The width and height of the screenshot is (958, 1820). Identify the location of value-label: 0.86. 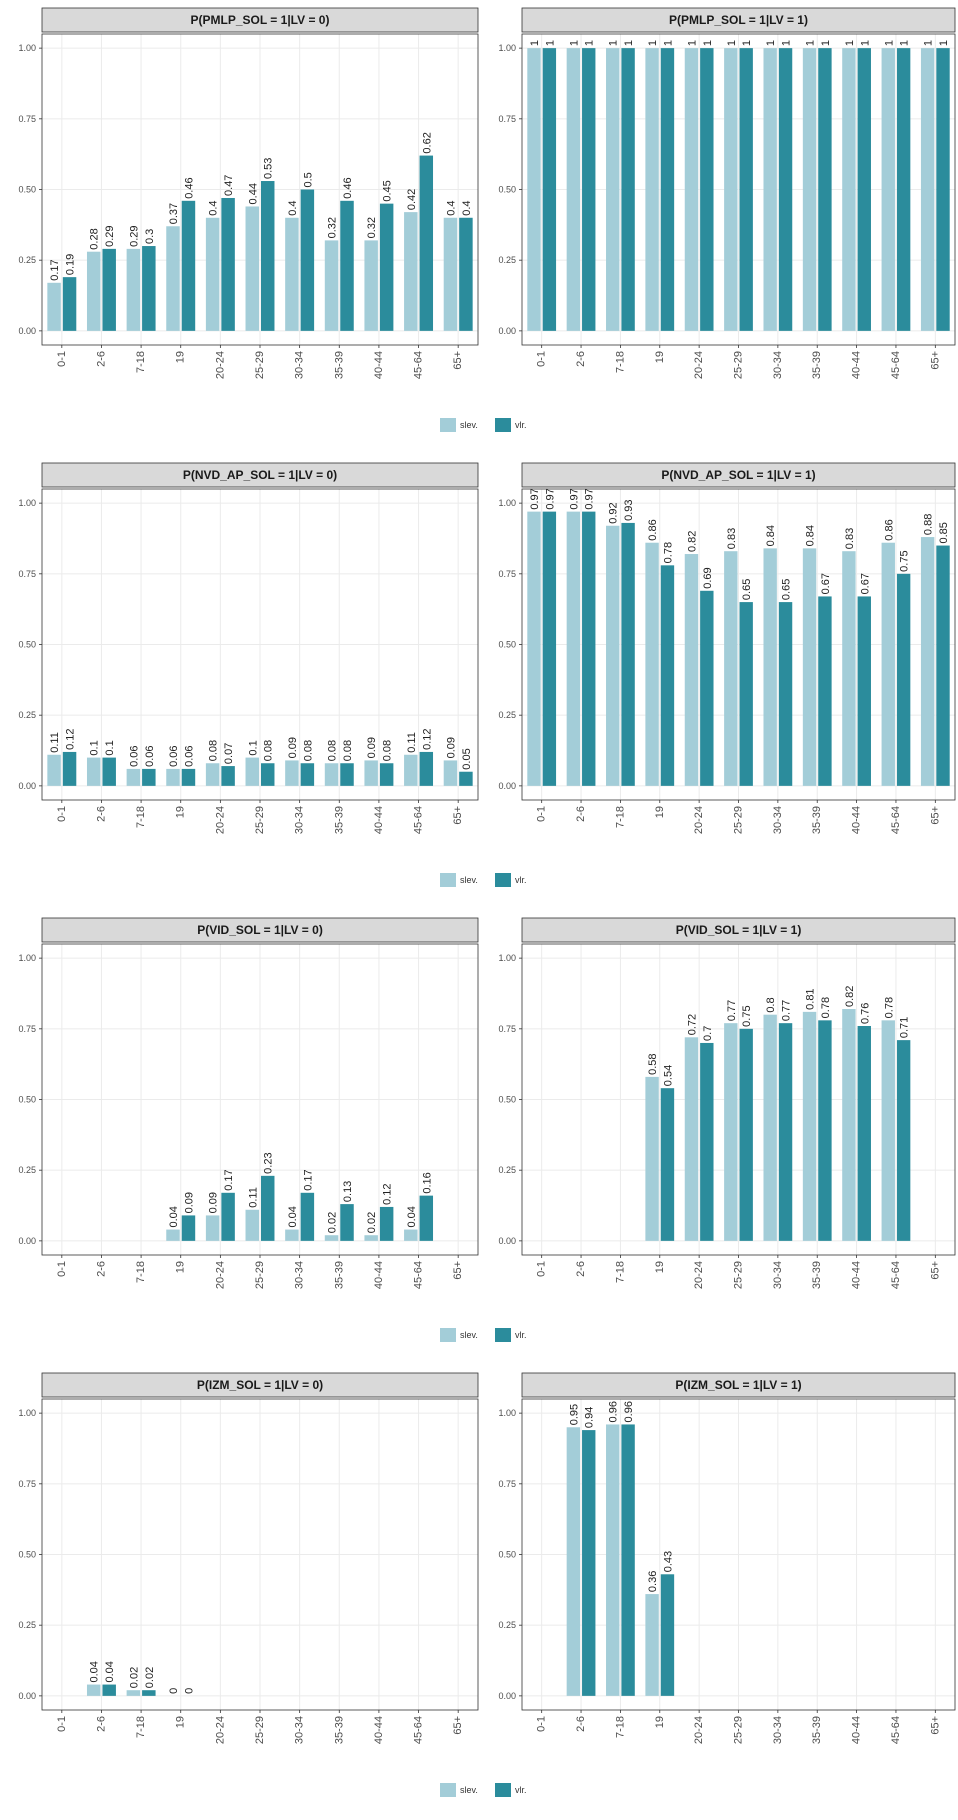
(889, 529).